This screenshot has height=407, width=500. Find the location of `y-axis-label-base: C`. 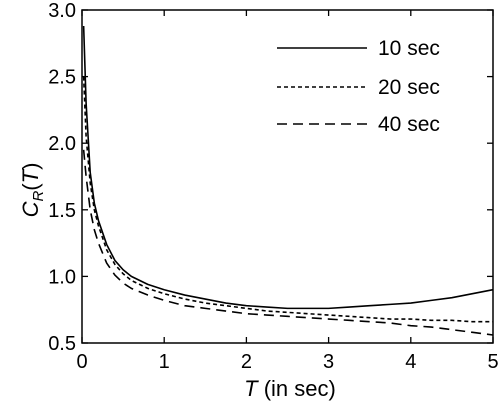

y-axis-label-base: C is located at coordinates (30, 209).